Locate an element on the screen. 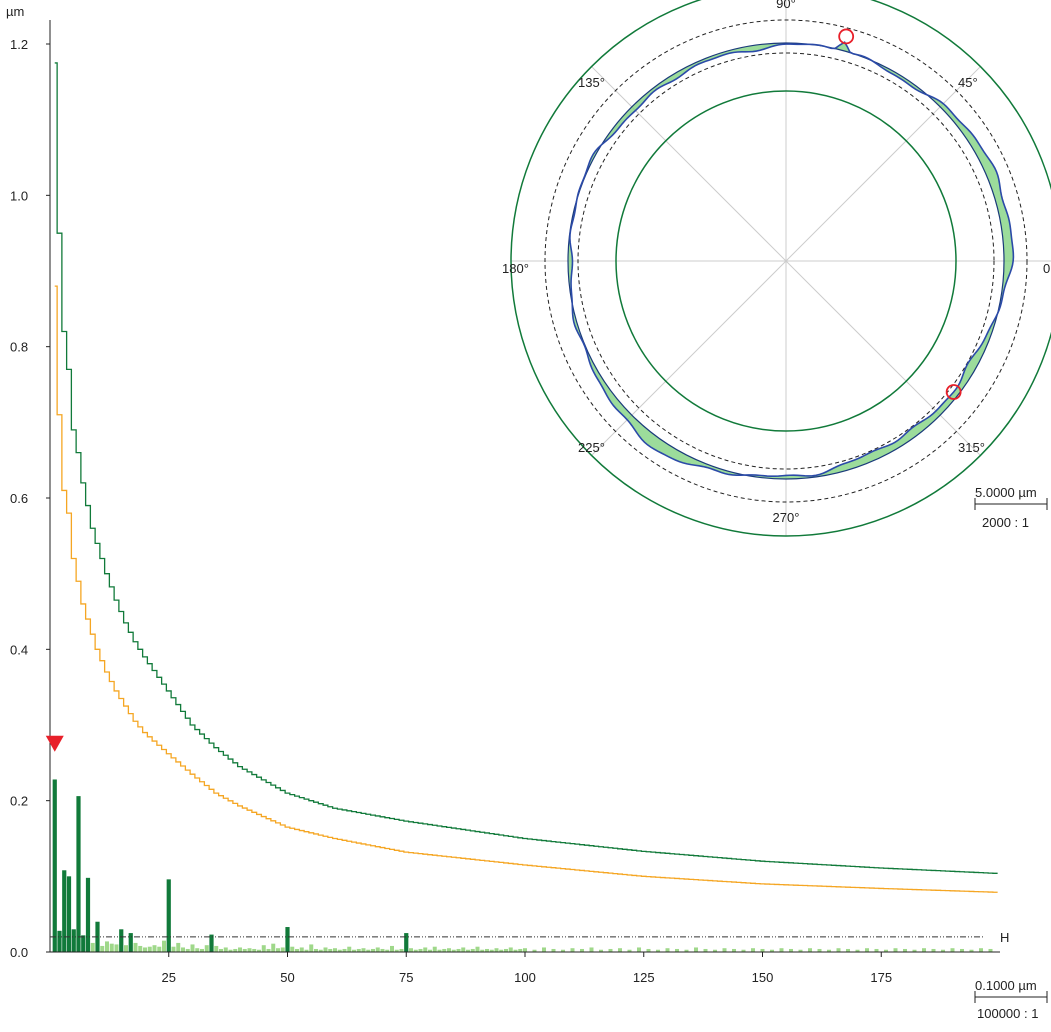 This screenshot has height=1032, width=1051. polar-angle-label: 315° is located at coordinates (971, 447).